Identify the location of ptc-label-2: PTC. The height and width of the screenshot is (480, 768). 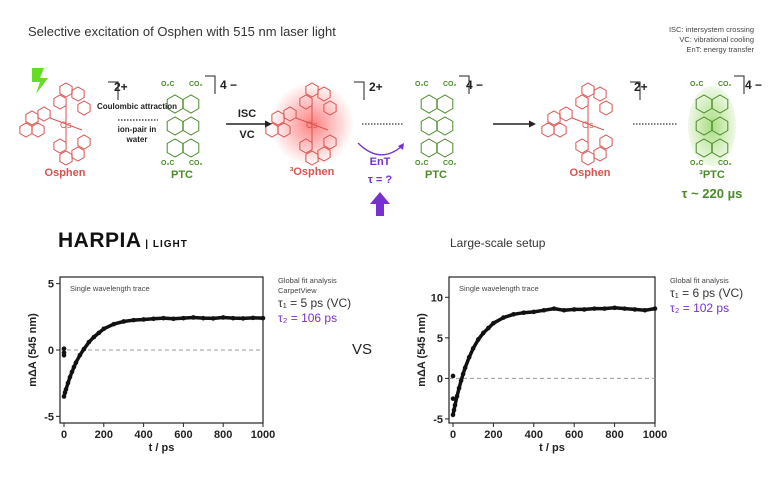
(436, 175).